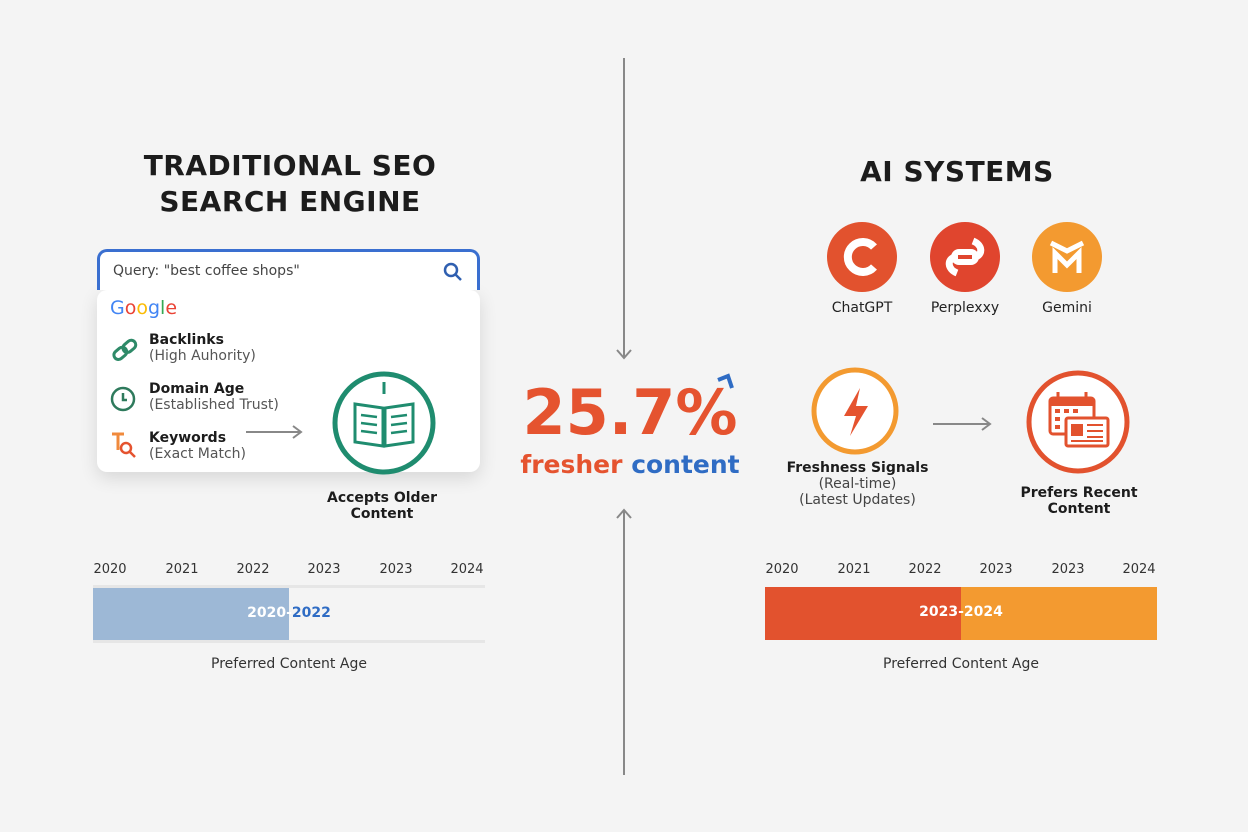  What do you see at coordinates (144, 308) in the screenshot?
I see `google-logo: Google` at bounding box center [144, 308].